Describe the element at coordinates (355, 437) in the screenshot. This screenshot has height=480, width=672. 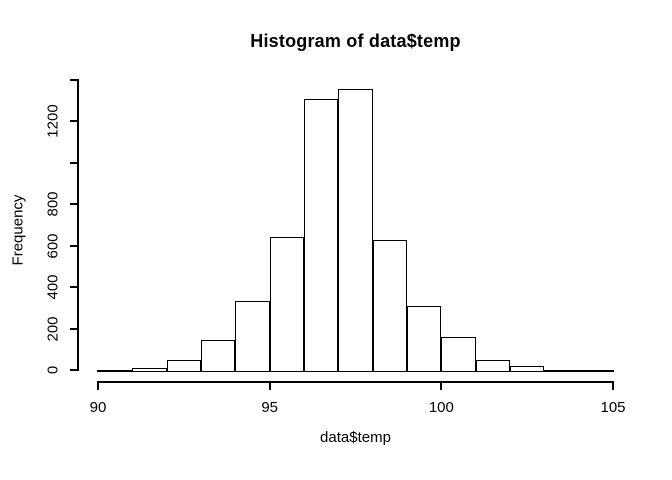
I see `x-axis-label: data$temp` at that location.